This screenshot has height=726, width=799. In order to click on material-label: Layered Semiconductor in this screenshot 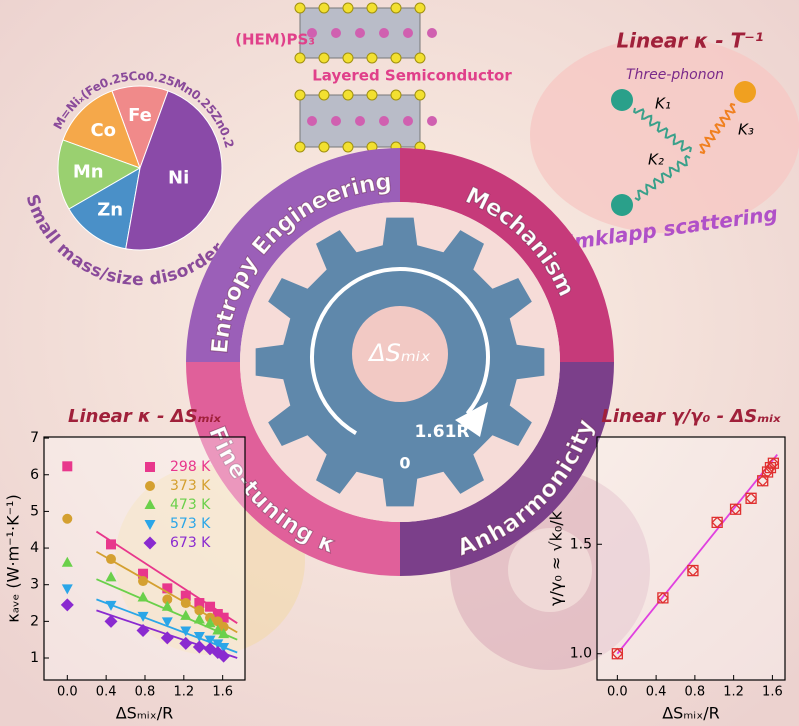, I will do `click(412, 76)`.